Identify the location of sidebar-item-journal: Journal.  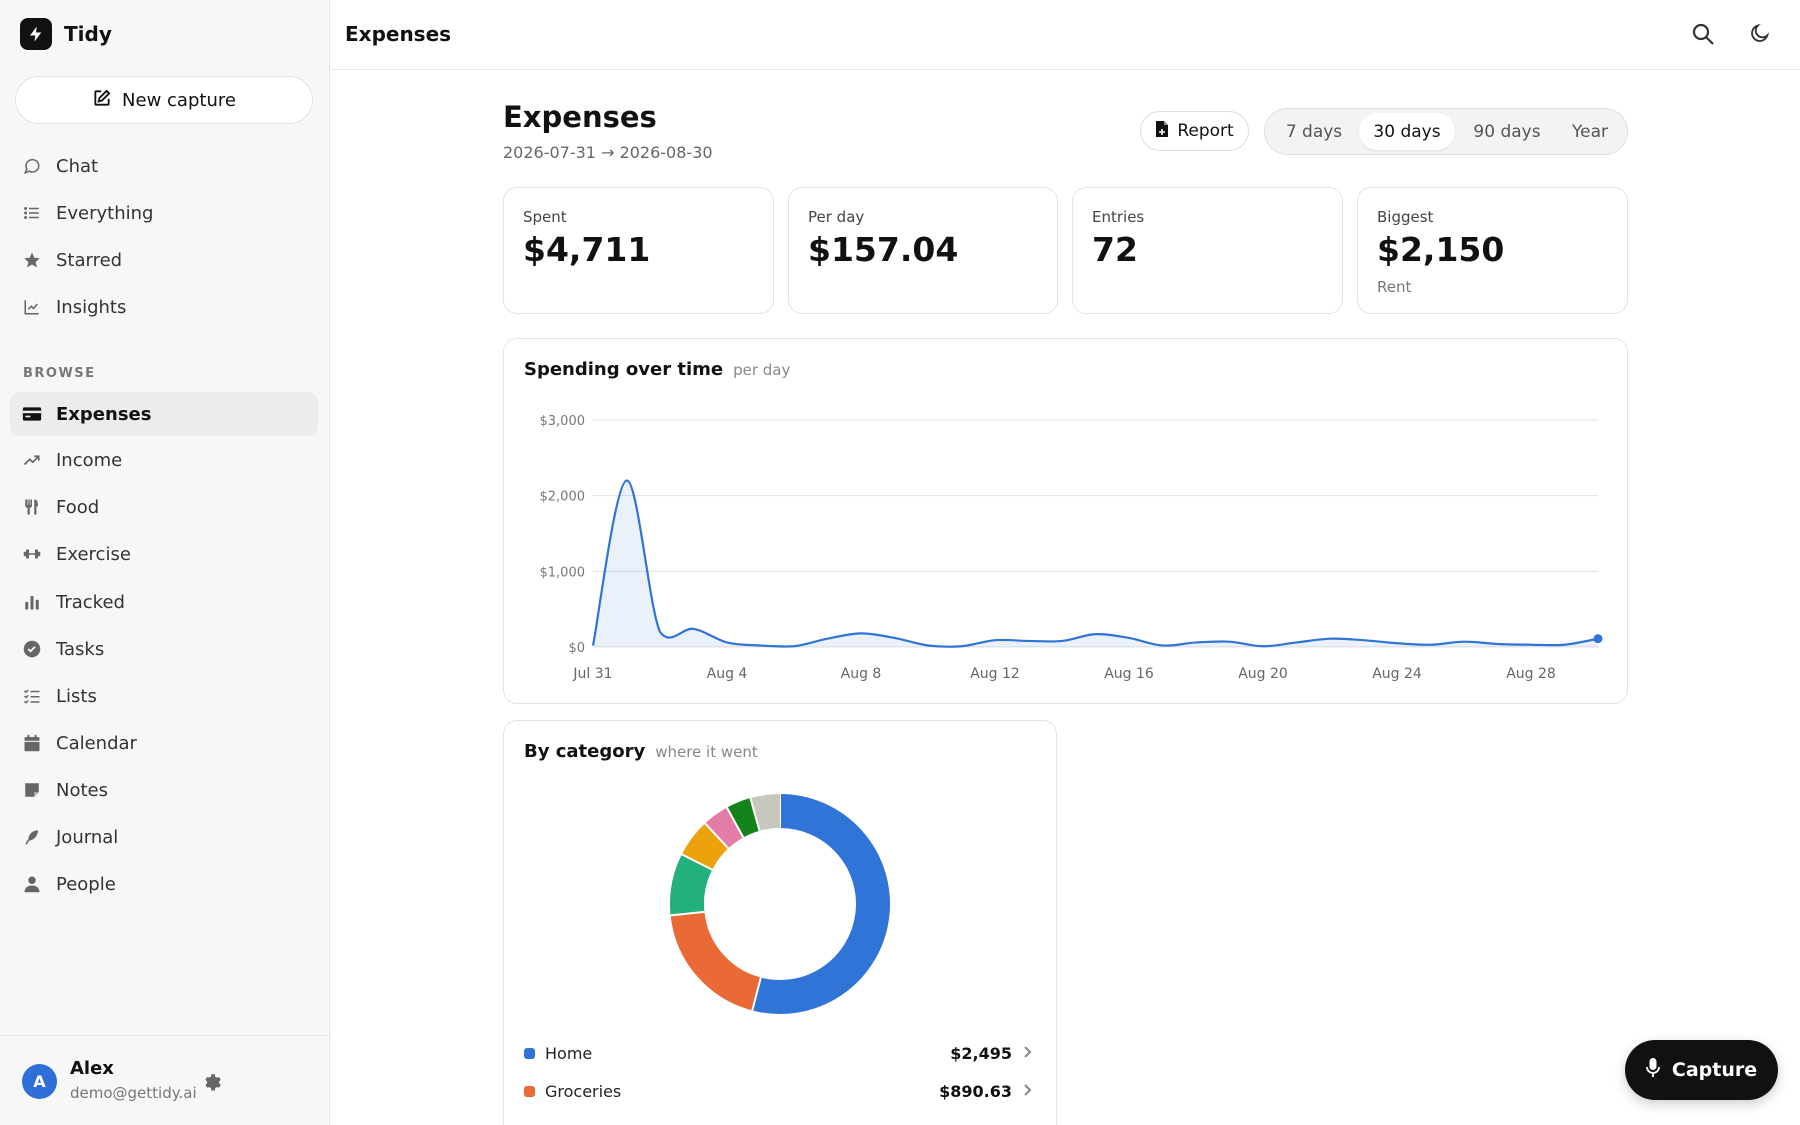
(164, 837).